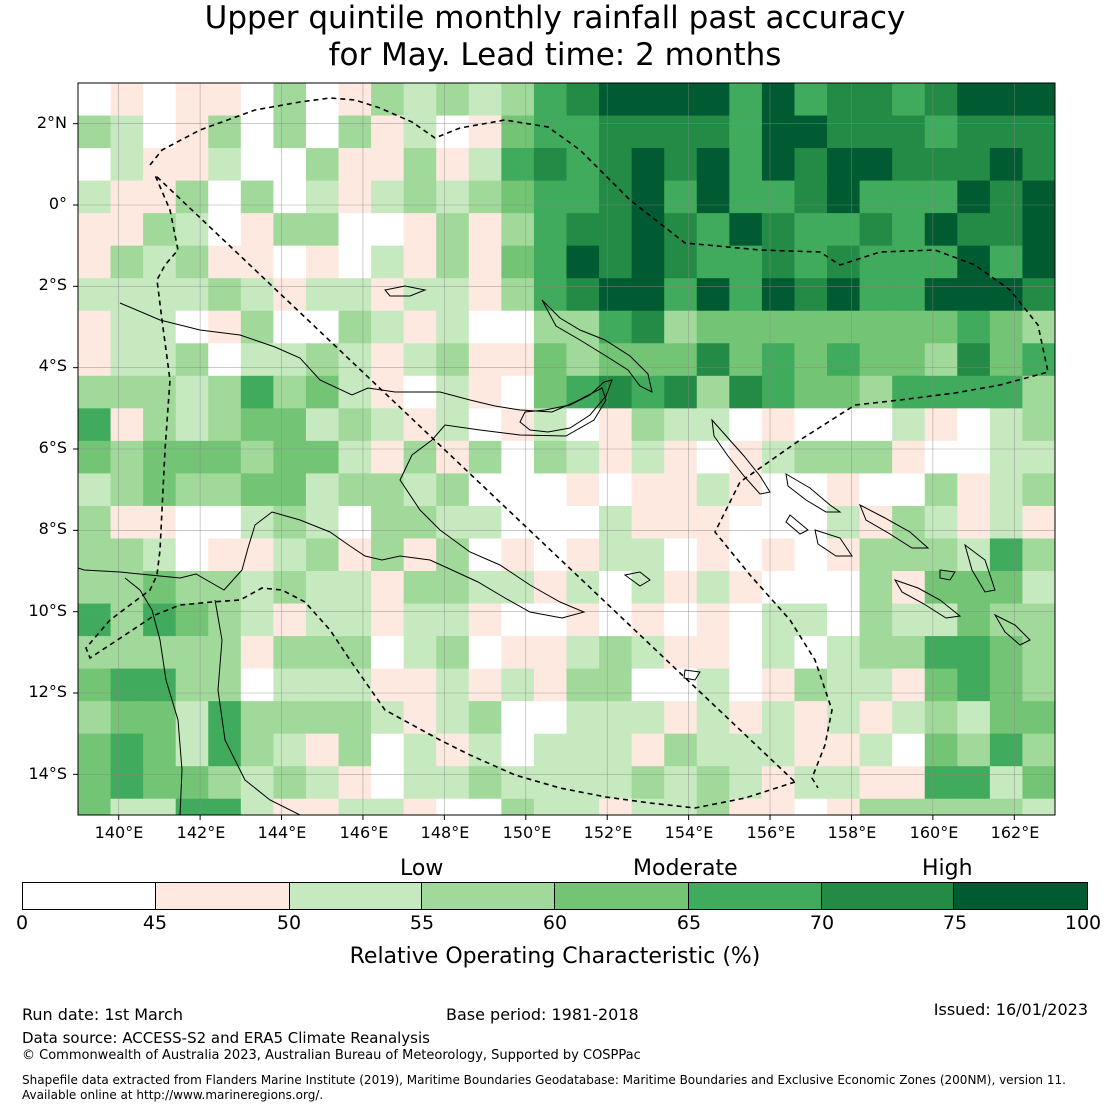  I want to click on issued-date: Issued: 16/01/2023, so click(1010, 1009).